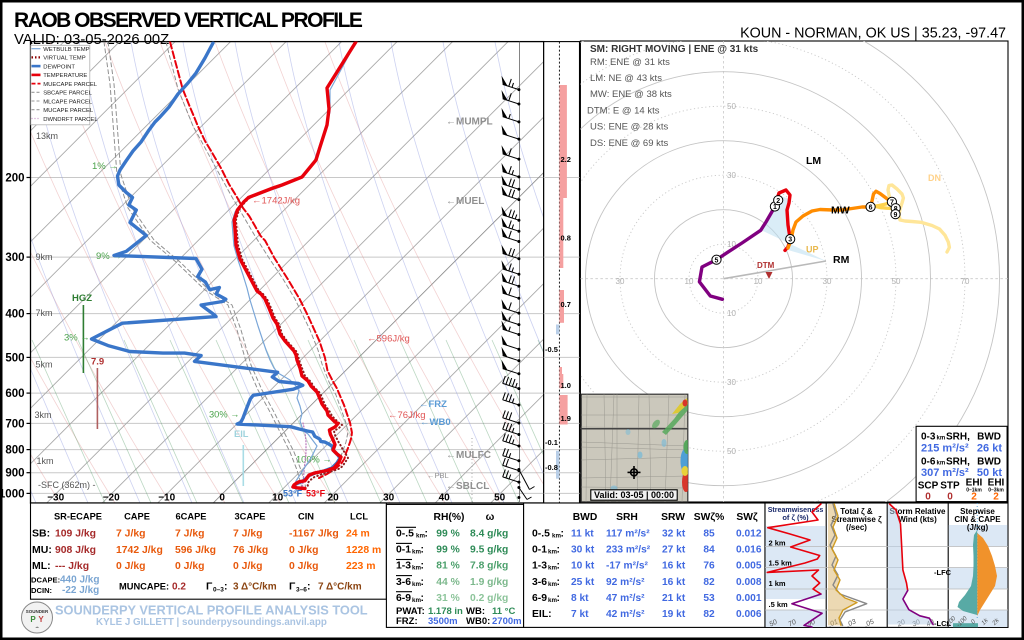 Image resolution: width=1024 pixels, height=640 pixels. I want to click on svg-text: 27 kt, so click(674, 550).